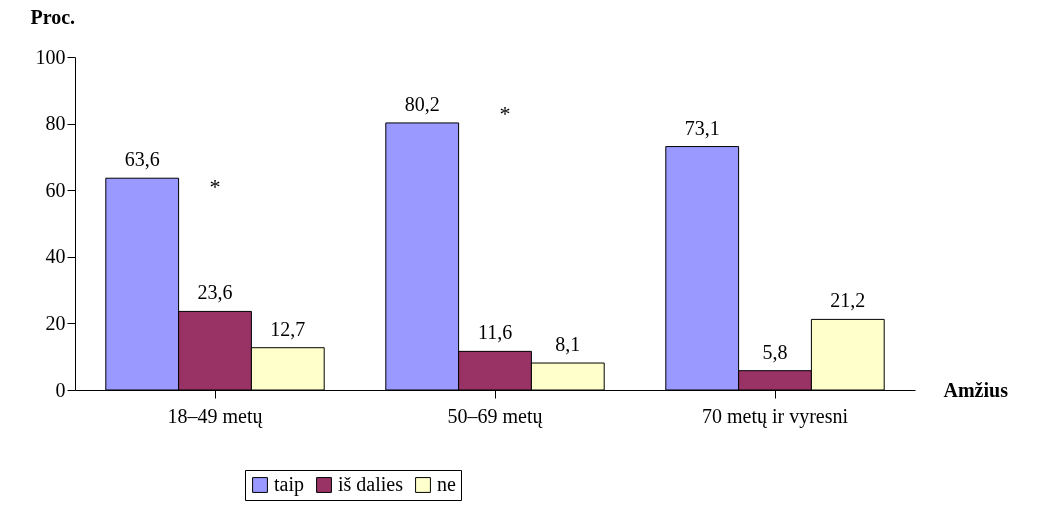 Image resolution: width=1041 pixels, height=526 pixels. What do you see at coordinates (371, 484) in the screenshot?
I see `legend-label: iš dalies` at bounding box center [371, 484].